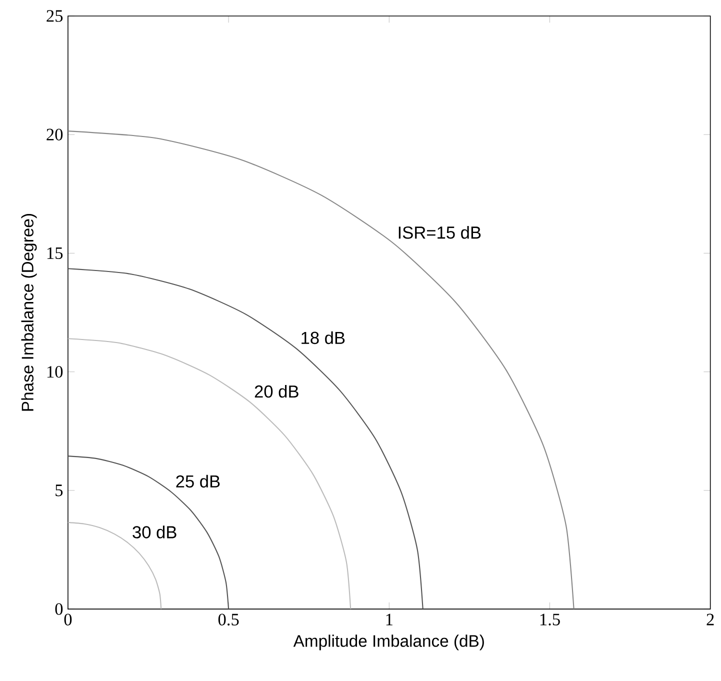  Describe the element at coordinates (59, 490) in the screenshot. I see `y-tick-label: 5` at that location.